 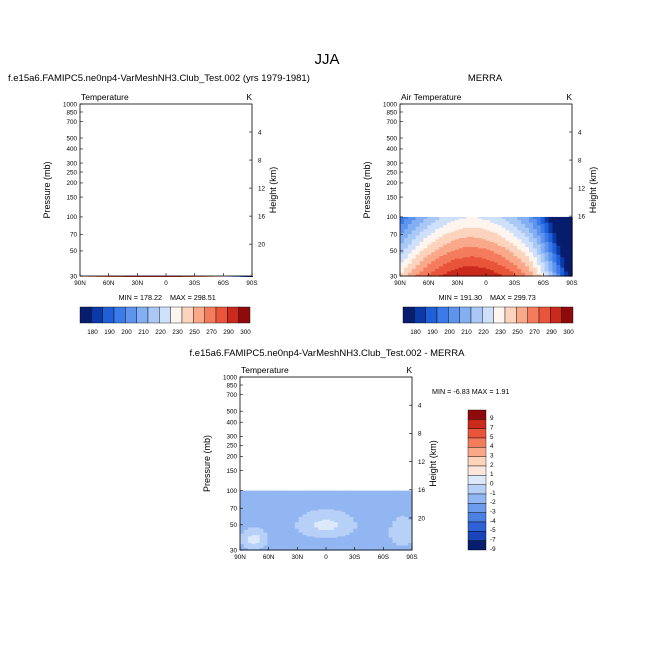 What do you see at coordinates (262, 244) in the screenshot?
I see `y2-tick-label: 20` at bounding box center [262, 244].